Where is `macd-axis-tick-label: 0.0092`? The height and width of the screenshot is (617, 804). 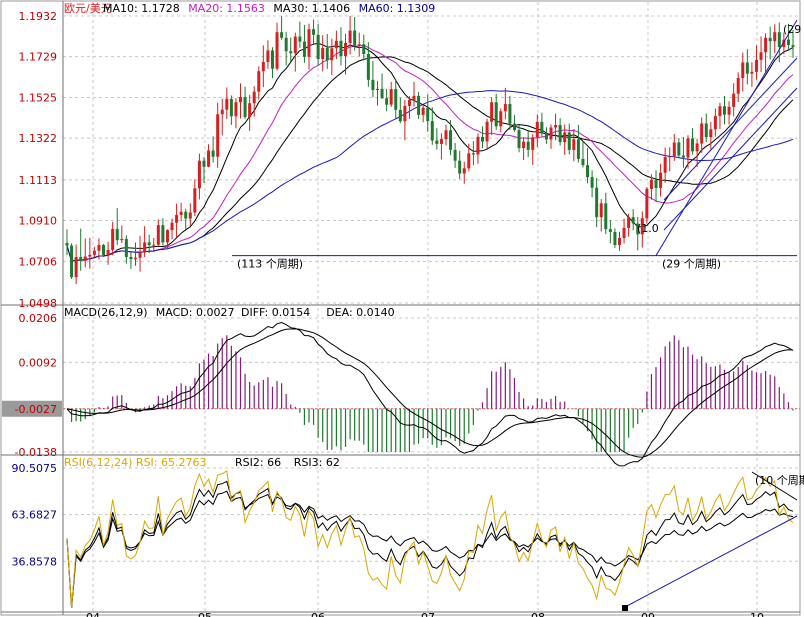
macd-axis-tick-label: 0.0092 is located at coordinates (38, 362).